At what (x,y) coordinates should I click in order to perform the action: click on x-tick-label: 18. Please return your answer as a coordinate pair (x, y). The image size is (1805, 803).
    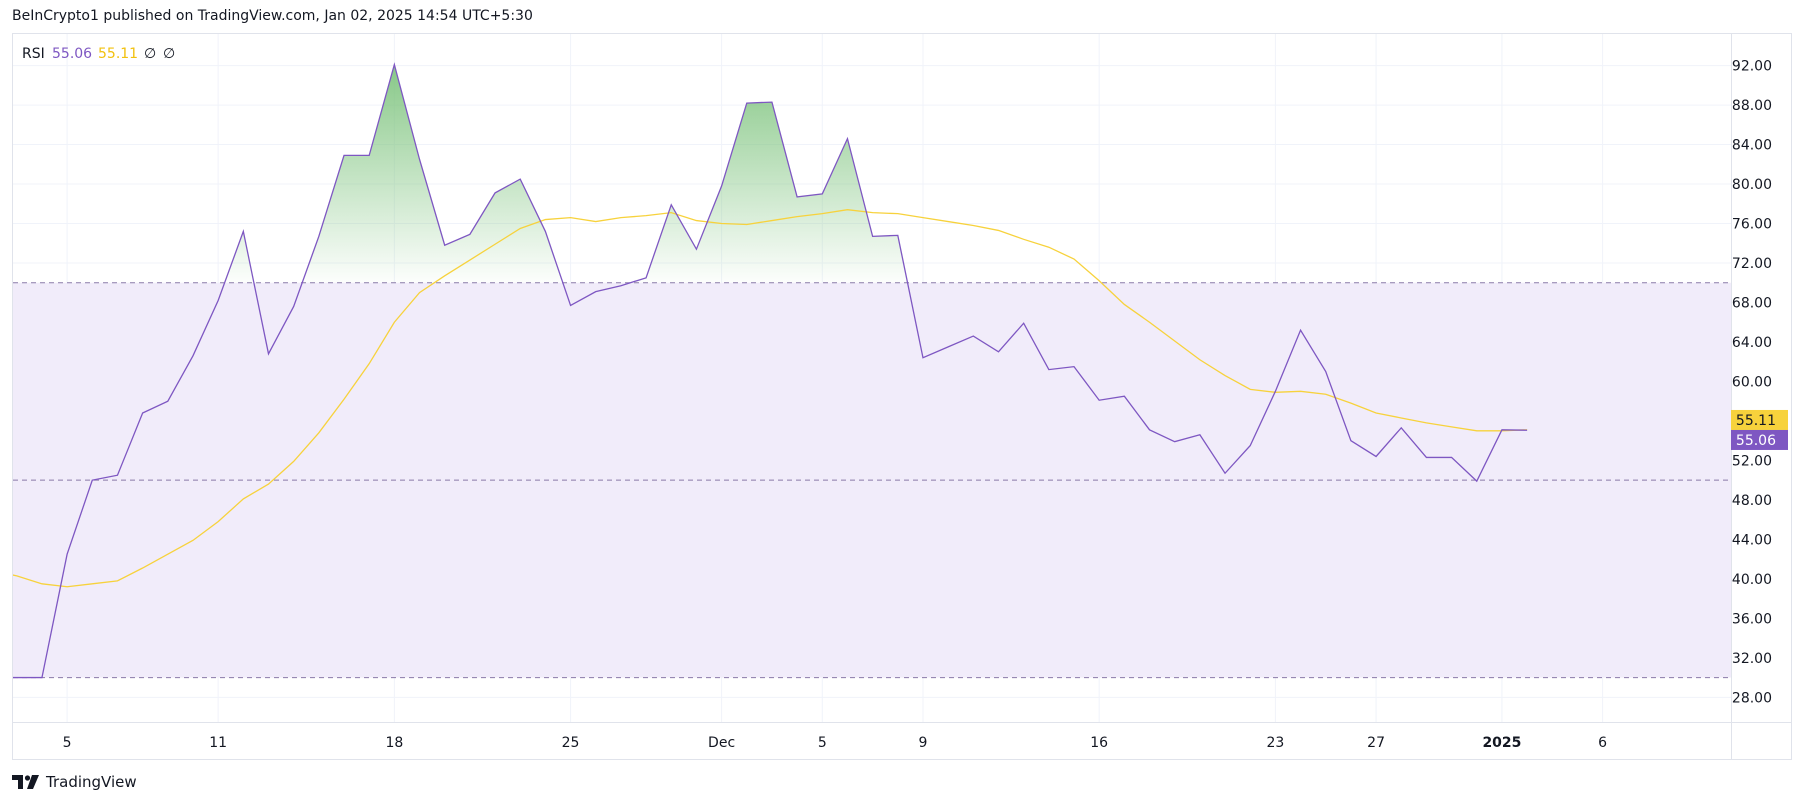
    Looking at the image, I should click on (394, 743).